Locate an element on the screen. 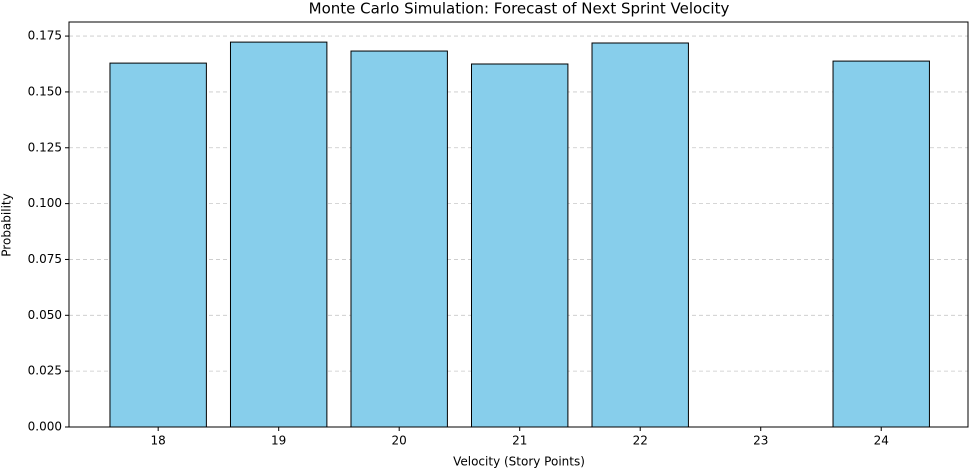  y-axis-label: Probability is located at coordinates (7, 224).